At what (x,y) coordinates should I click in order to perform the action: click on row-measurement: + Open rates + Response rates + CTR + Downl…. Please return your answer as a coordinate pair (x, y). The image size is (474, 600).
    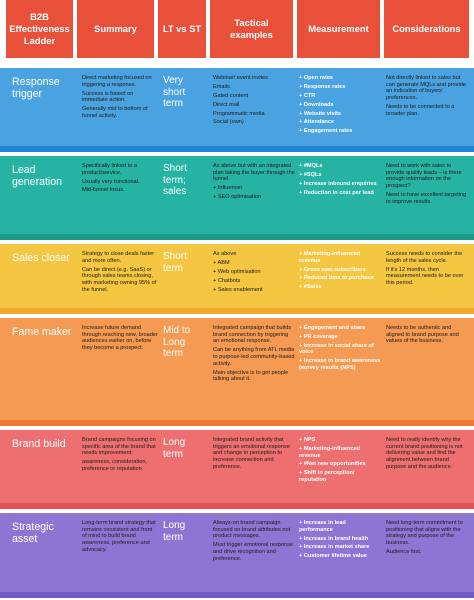
    Looking at the image, I should click on (340, 106).